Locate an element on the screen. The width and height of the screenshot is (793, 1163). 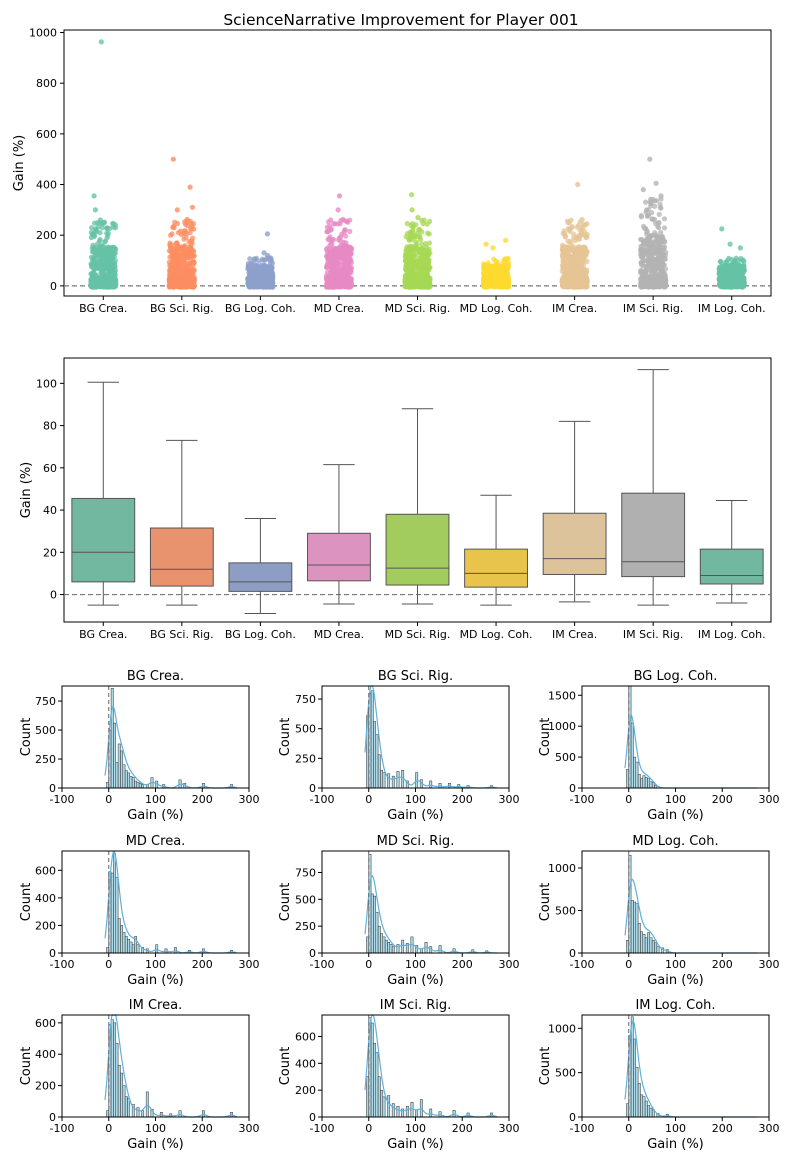
strip-ytick-label: 1000 is located at coordinates (43, 33).